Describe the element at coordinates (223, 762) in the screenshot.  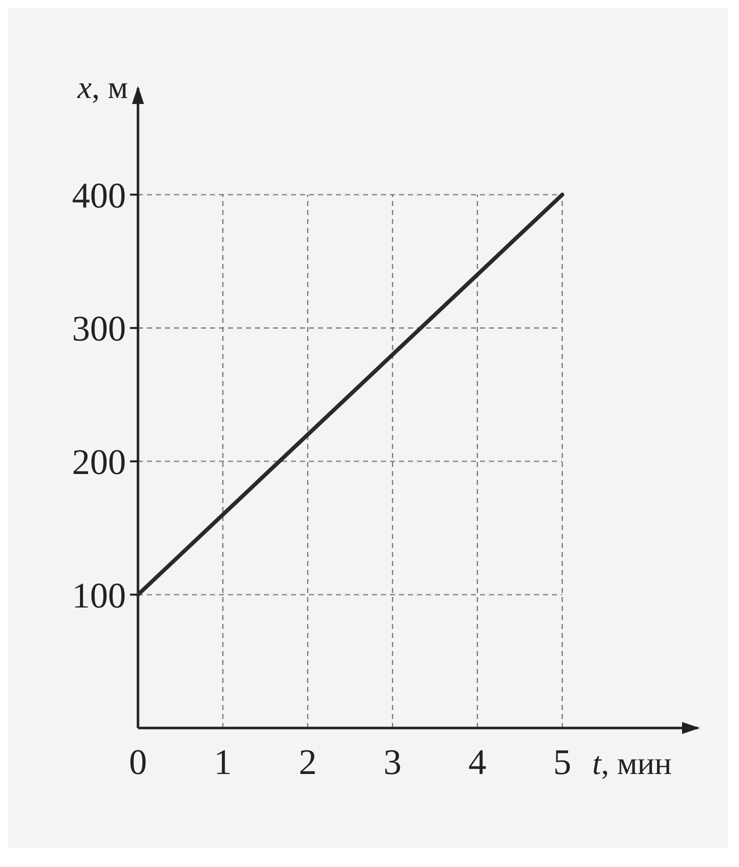
I see `x-tick-label: 1` at that location.